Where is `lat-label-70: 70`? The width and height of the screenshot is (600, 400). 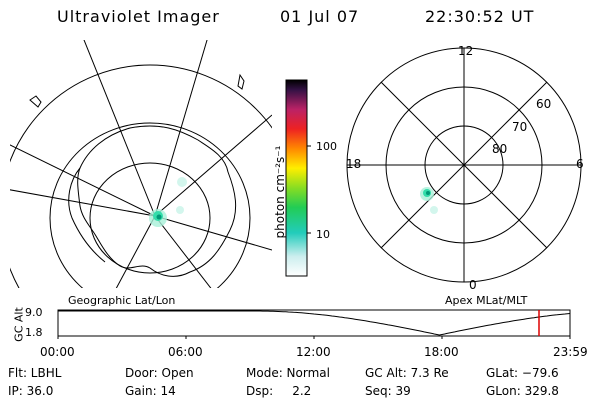
lat-label-70: 70 is located at coordinates (520, 127).